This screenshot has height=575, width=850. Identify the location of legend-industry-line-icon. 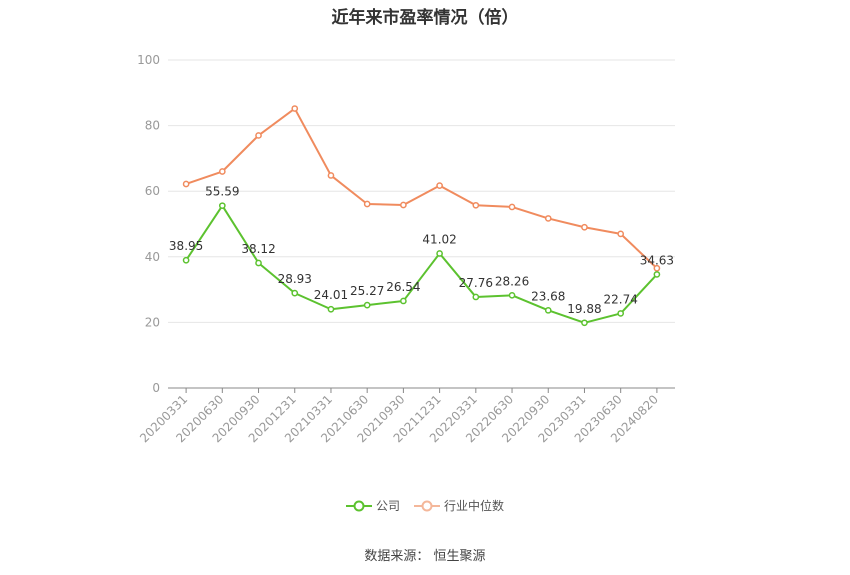
(427, 505).